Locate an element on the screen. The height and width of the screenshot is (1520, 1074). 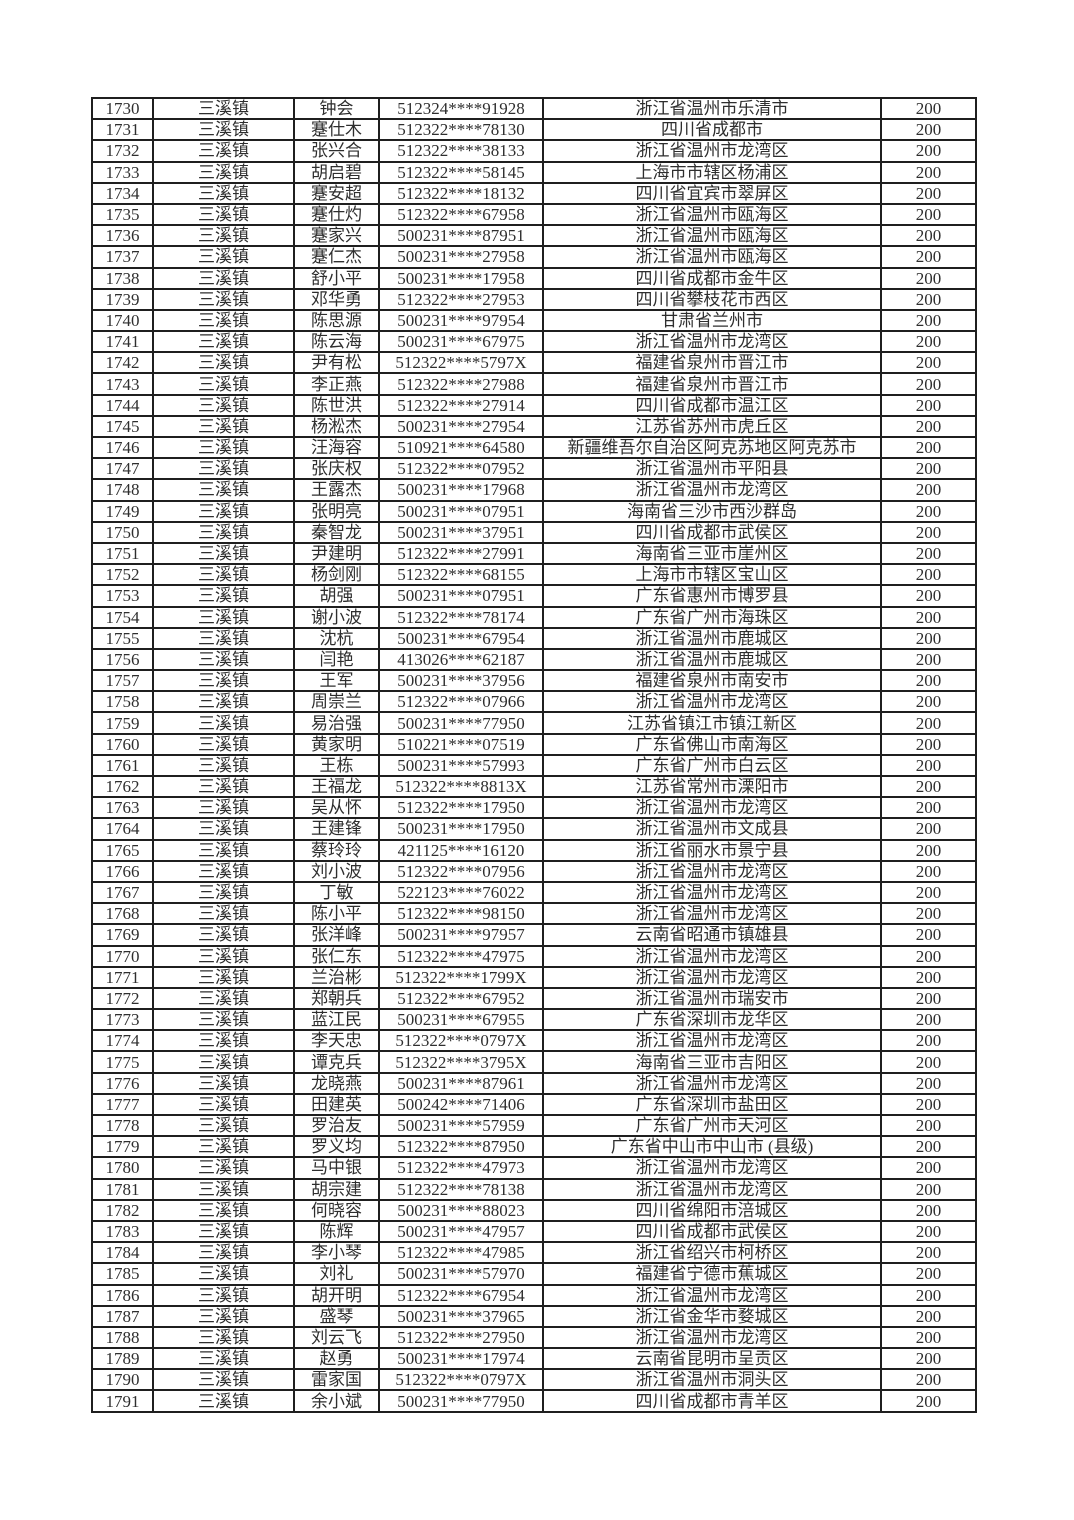
id-number-cell: 413026****62187 is located at coordinates (461, 659).